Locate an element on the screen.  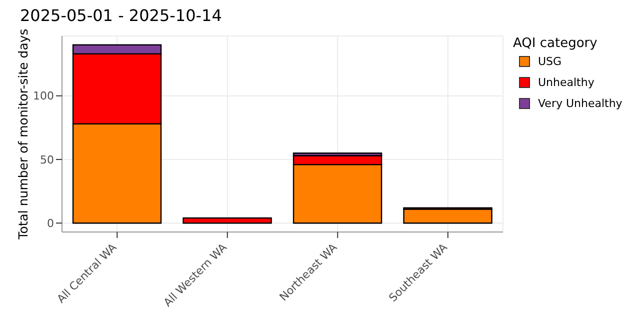
legend-label: Very Unhealthy is located at coordinates (580, 103).